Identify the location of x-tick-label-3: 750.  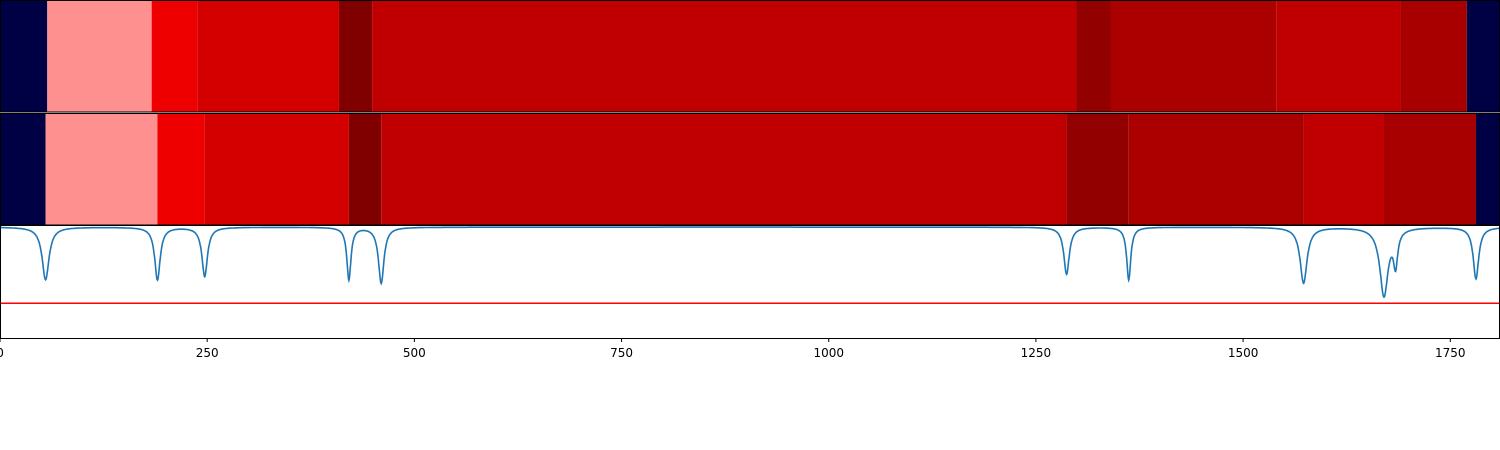
(621, 353).